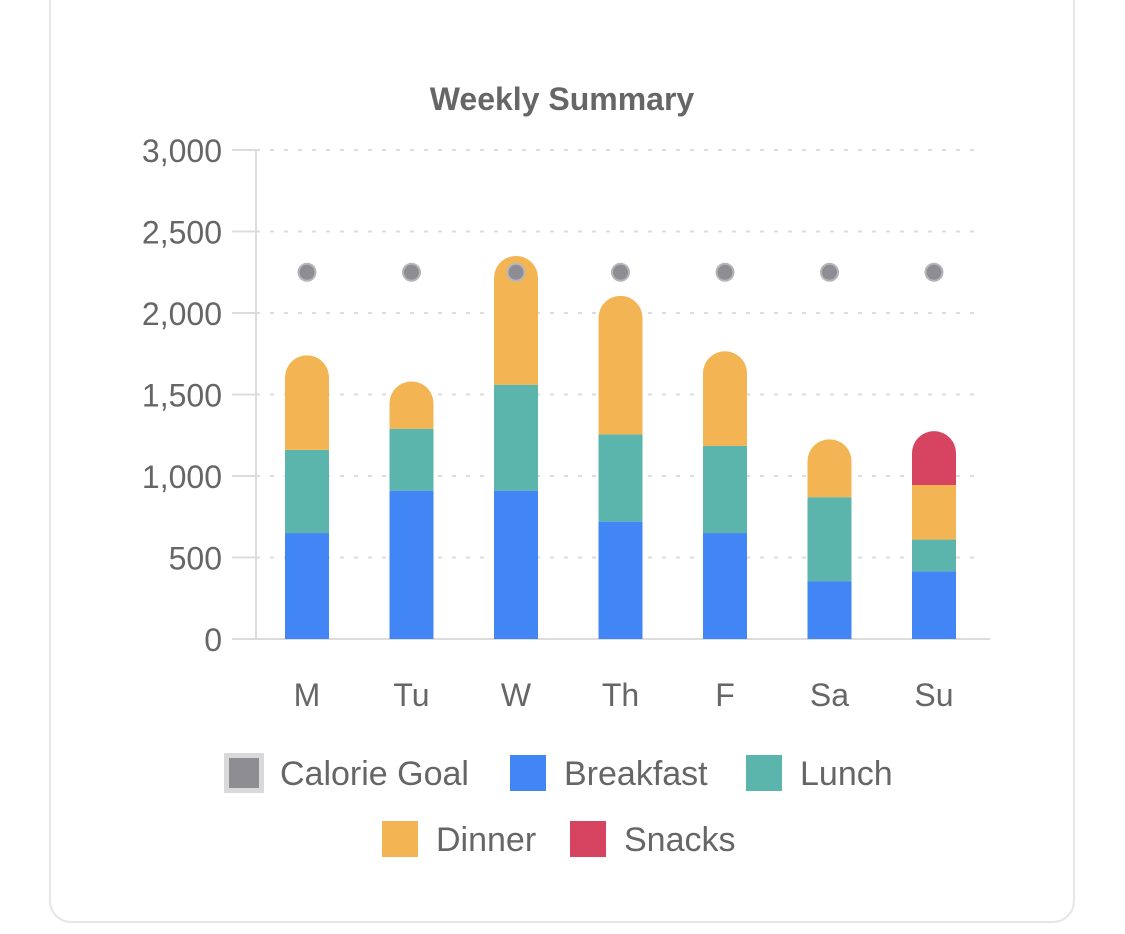 Image resolution: width=1125 pixels, height=934 pixels. I want to click on legend-label: Dinner, so click(486, 840).